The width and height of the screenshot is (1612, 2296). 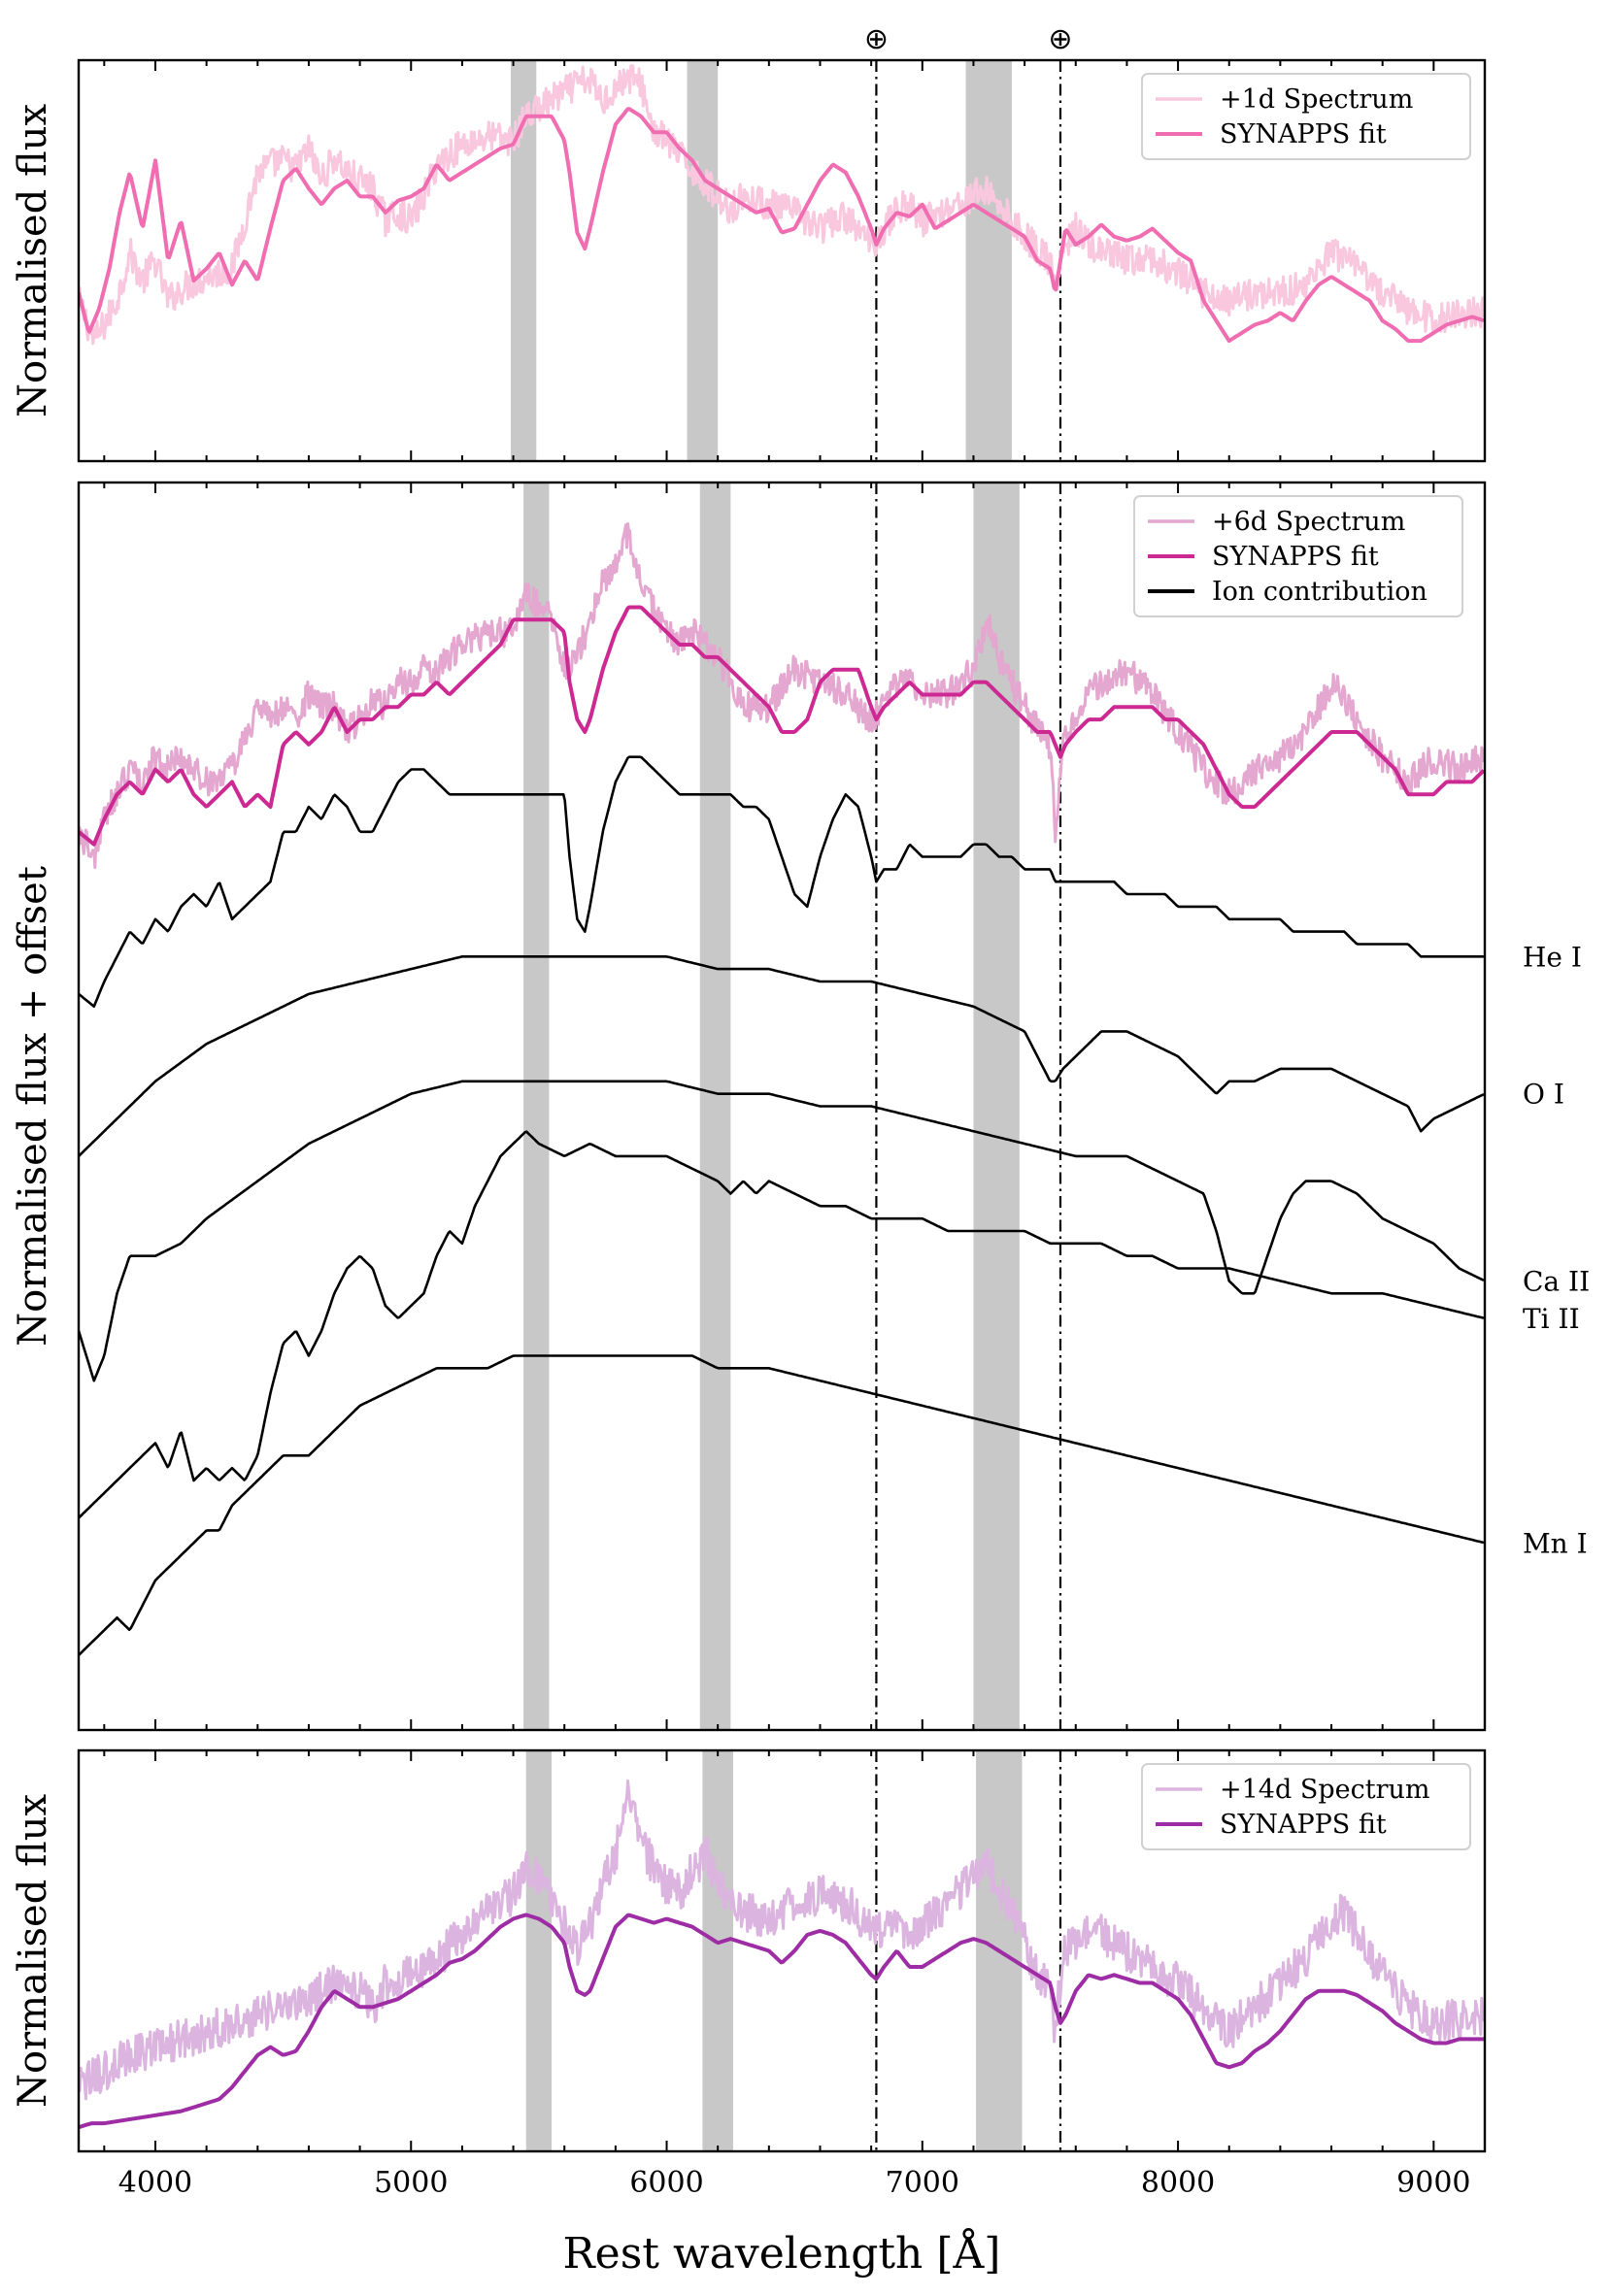 I want to click on x-tick-label-9000: 9000, so click(x=1433, y=2183).